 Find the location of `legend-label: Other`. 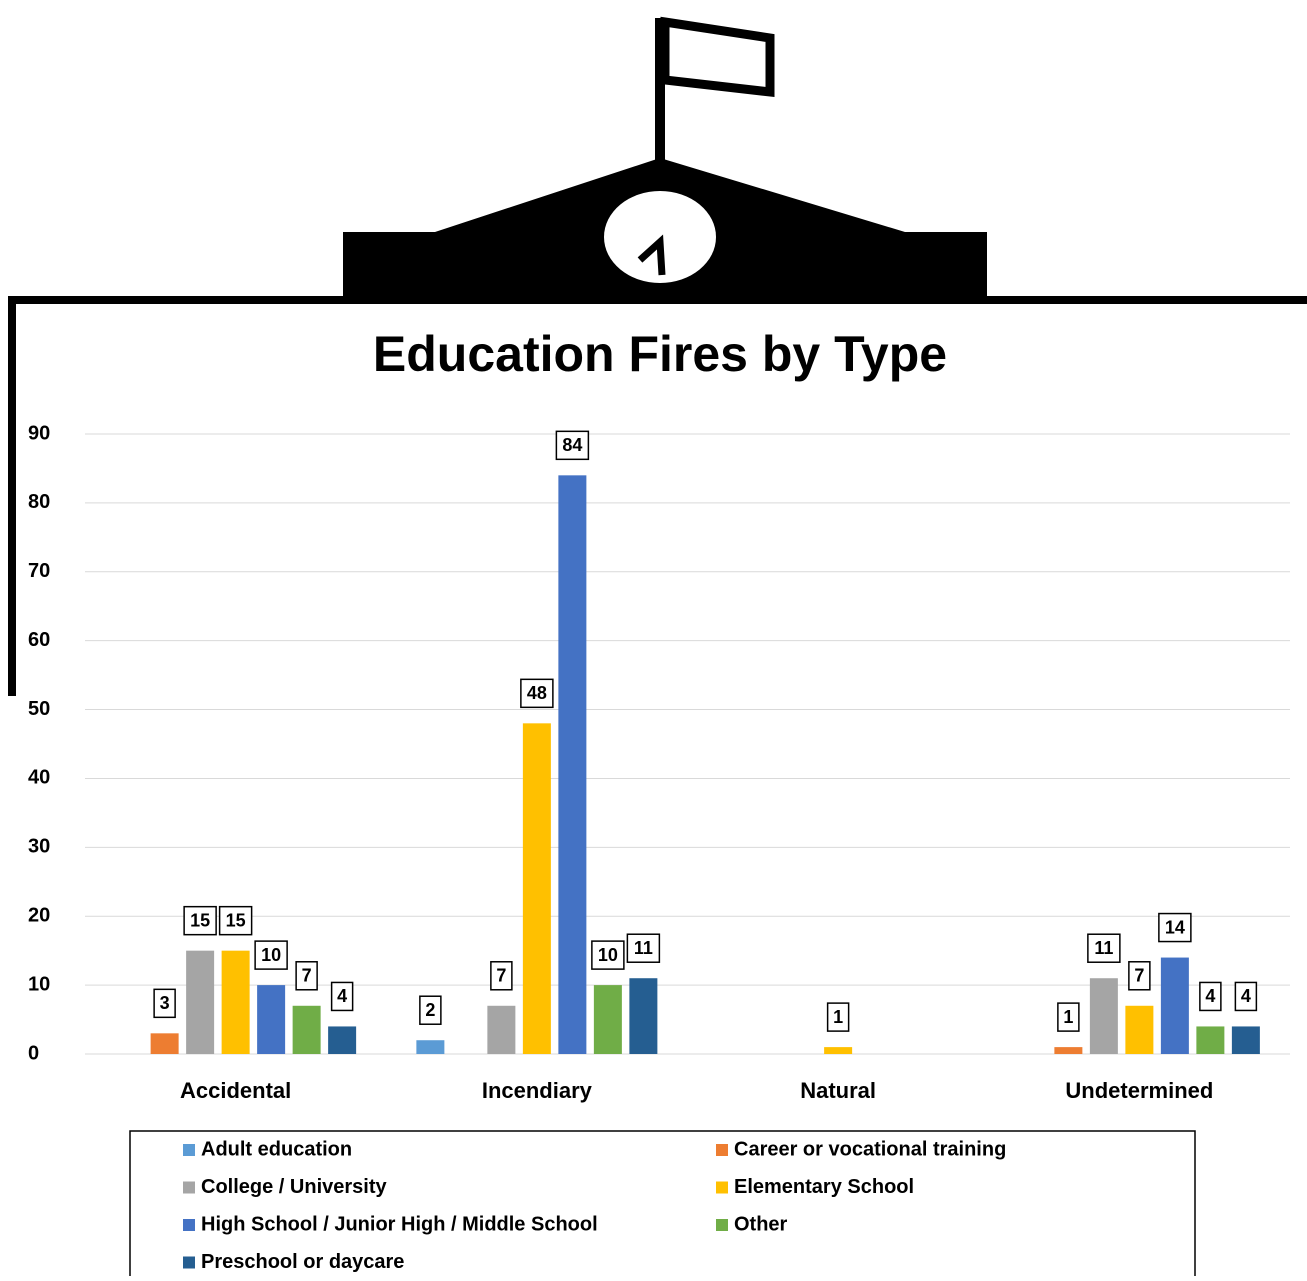

legend-label: Other is located at coordinates (761, 1224).